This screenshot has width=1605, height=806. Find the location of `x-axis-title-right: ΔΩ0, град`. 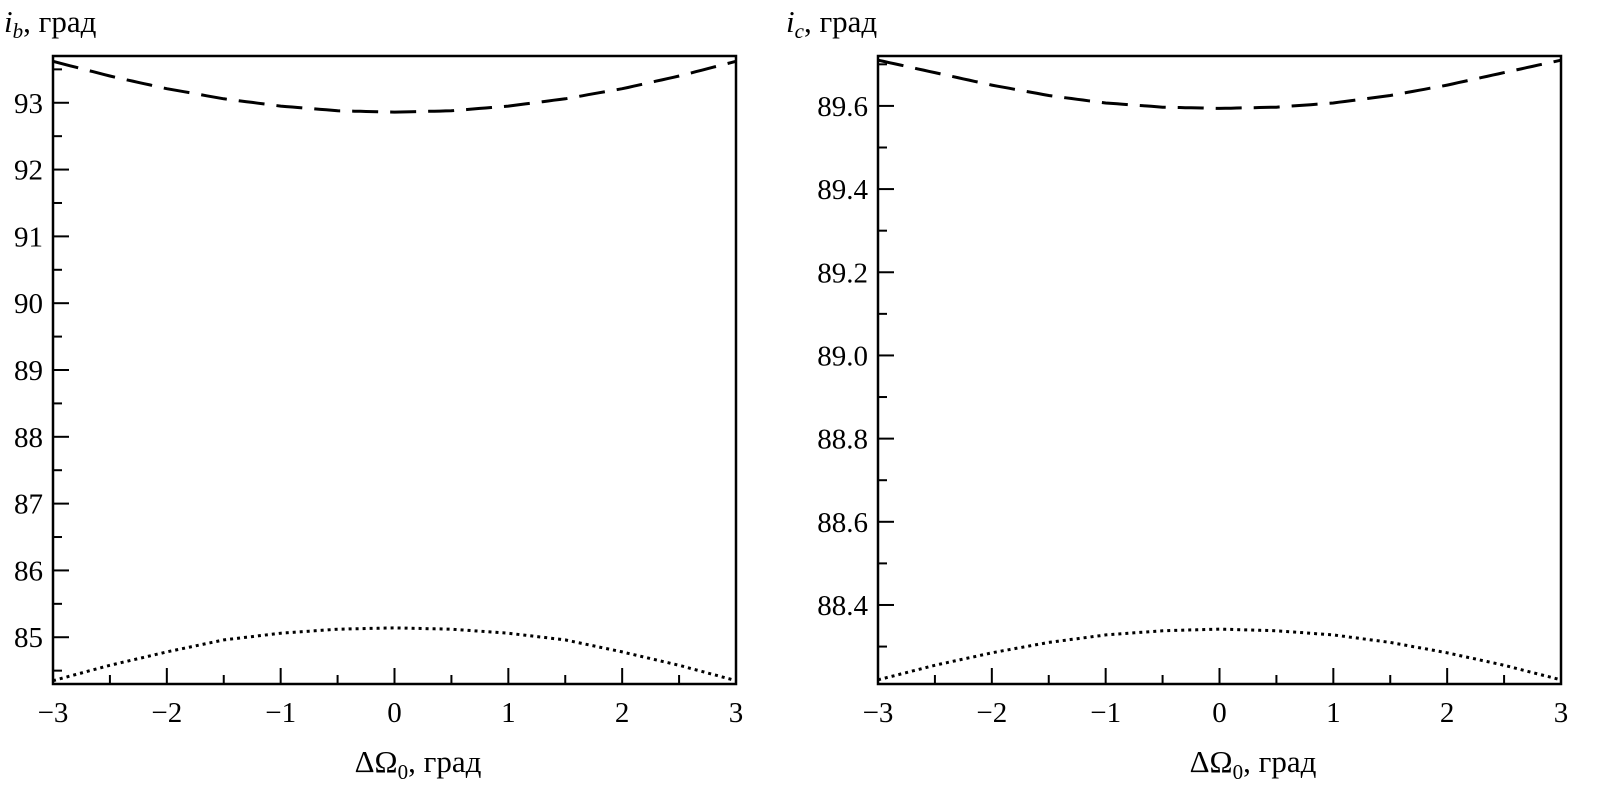

x-axis-title-right: ΔΩ0, град is located at coordinates (1253, 764).